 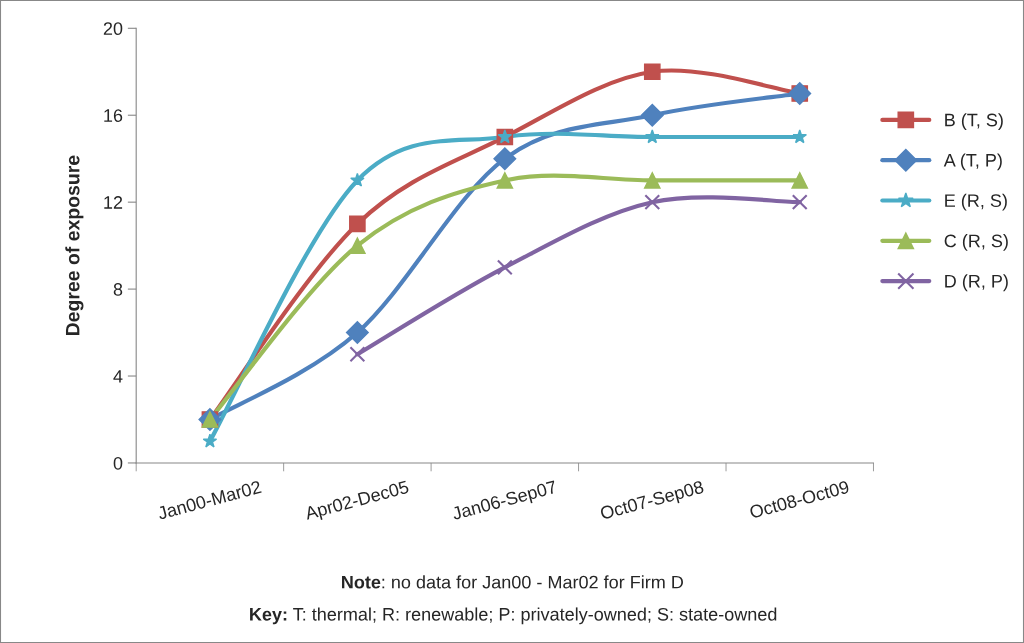 I want to click on y-tick-label: 4, so click(x=118, y=376).